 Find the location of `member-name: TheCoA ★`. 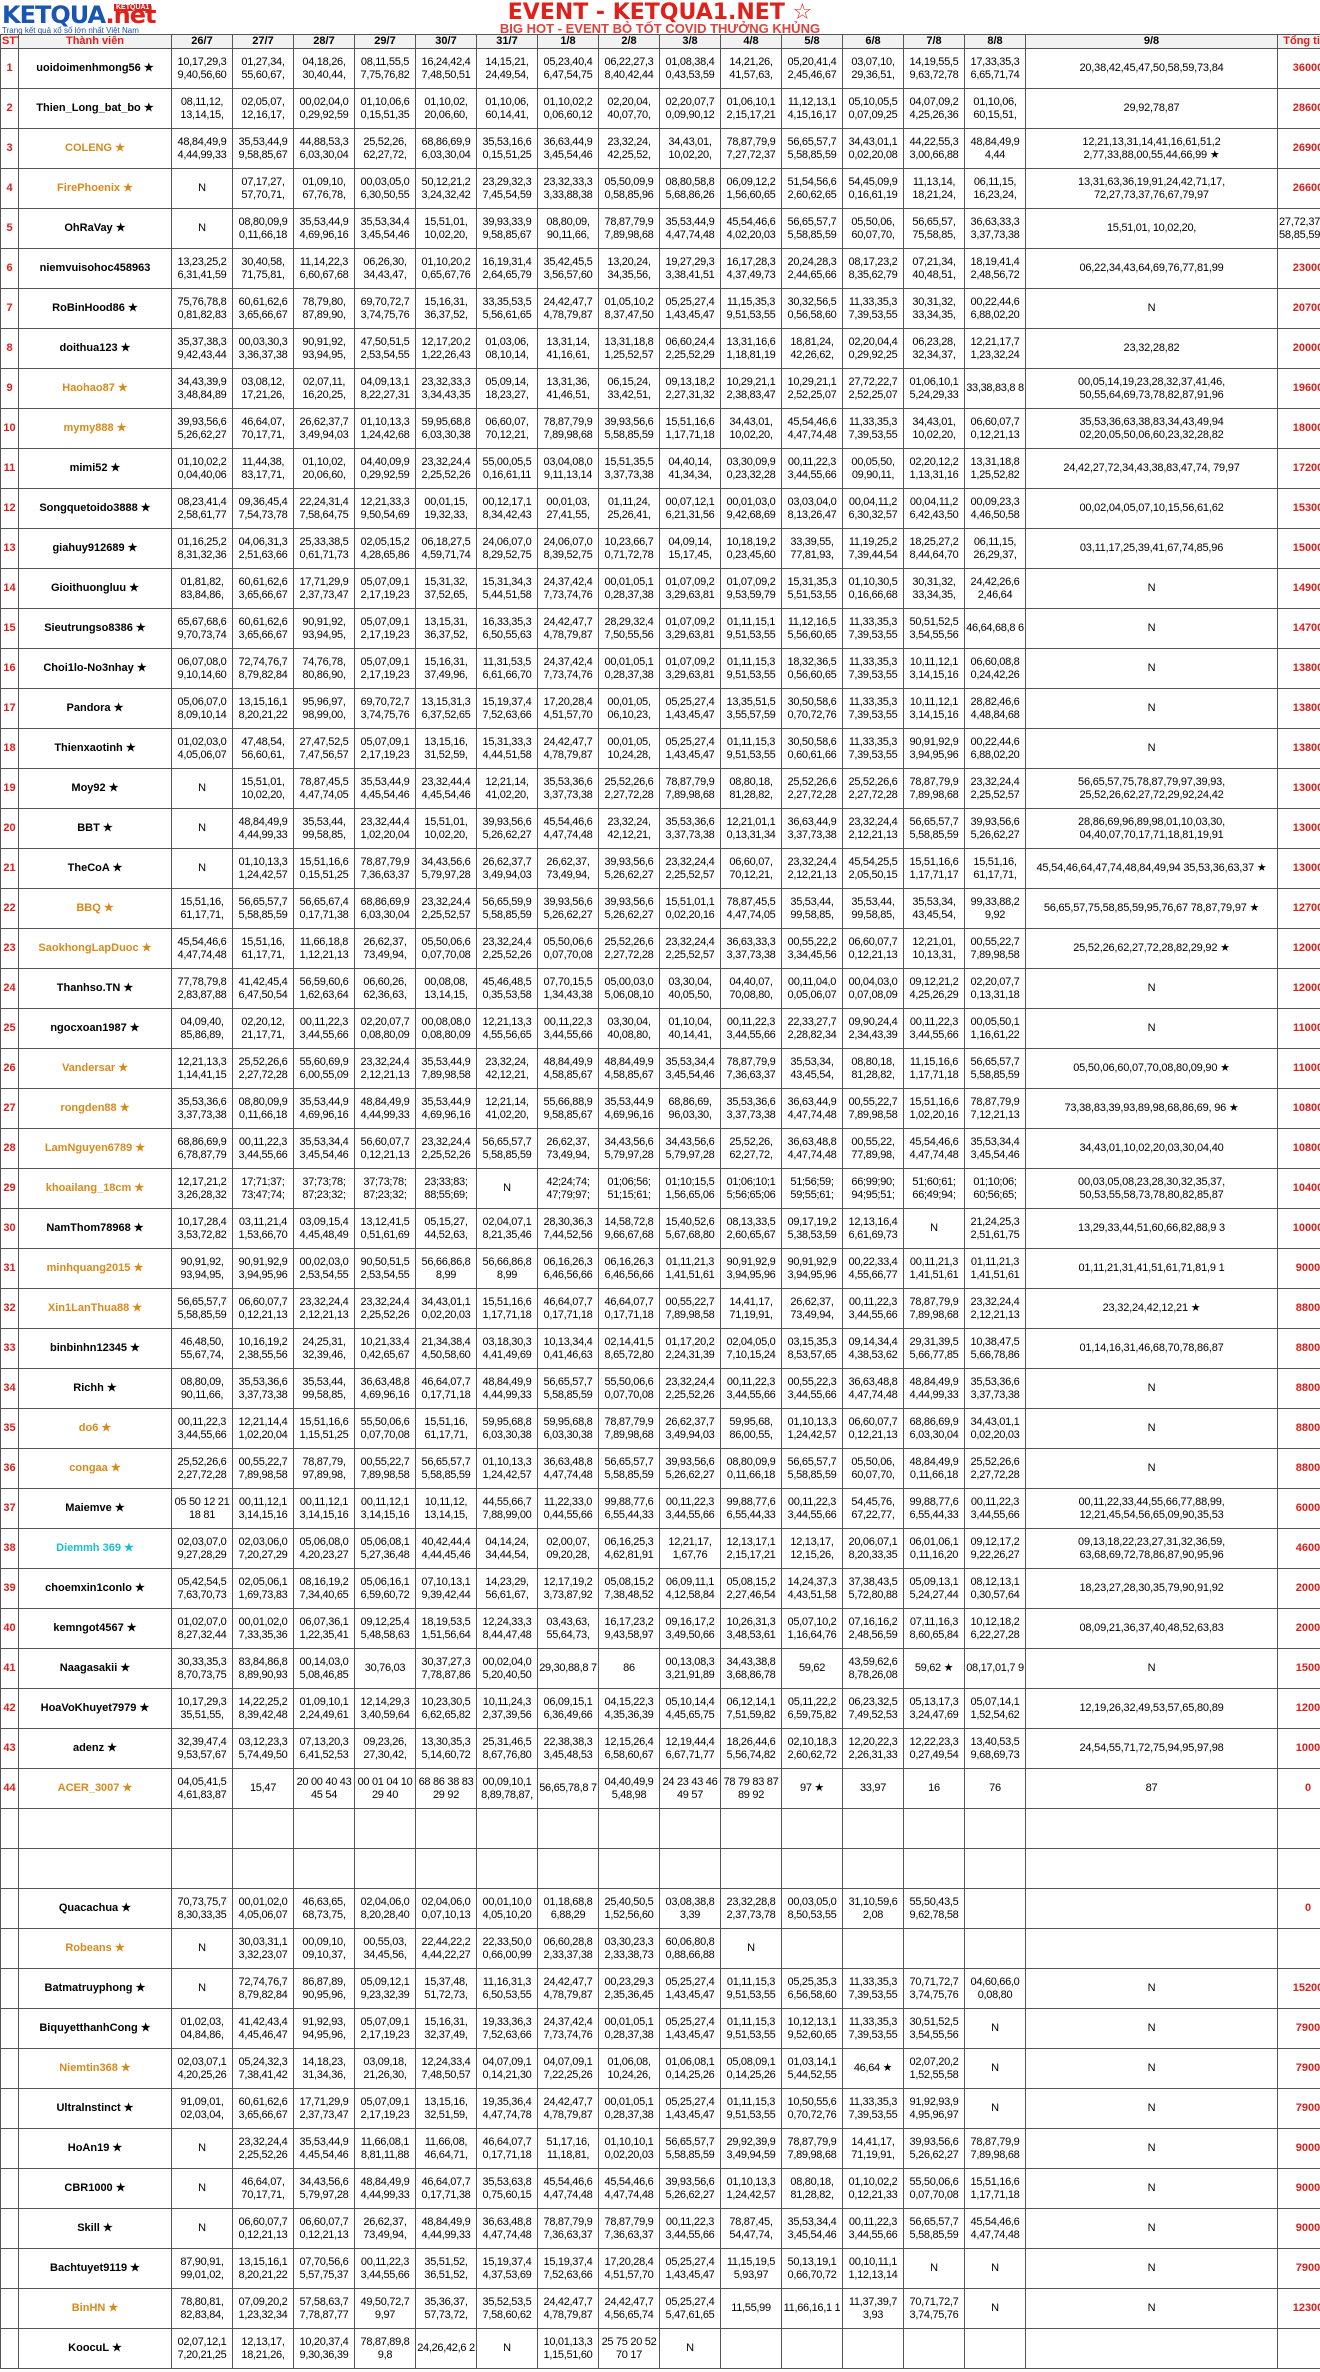

member-name: TheCoA ★ is located at coordinates (95, 868).